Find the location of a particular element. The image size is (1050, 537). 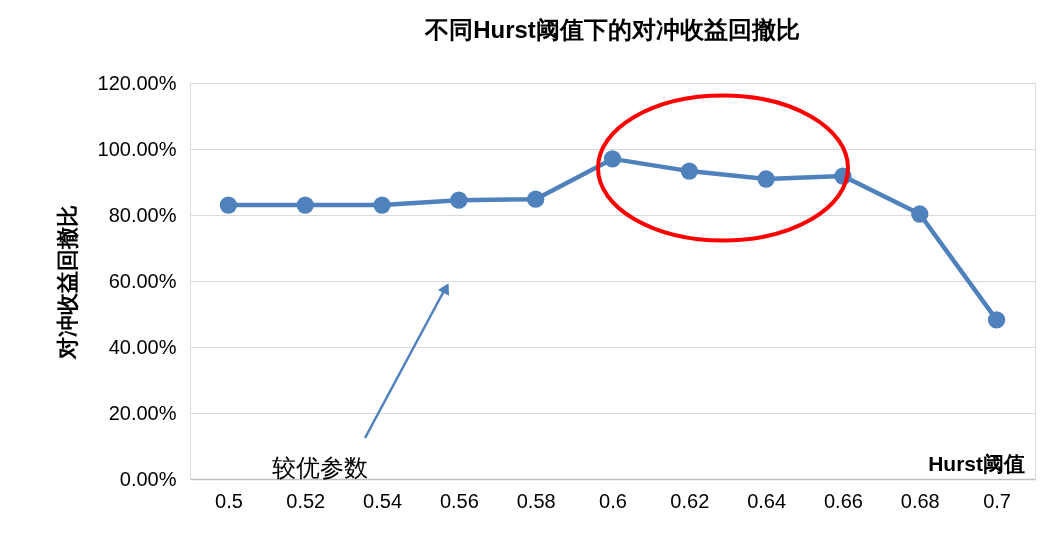

y-tick-label: 20.00% is located at coordinates (142, 412).